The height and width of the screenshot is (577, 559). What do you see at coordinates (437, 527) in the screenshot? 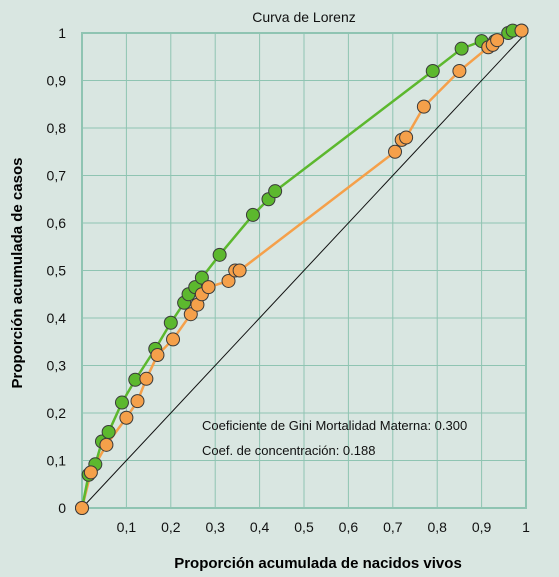
I see `x-tick-label: 0,8` at bounding box center [437, 527].